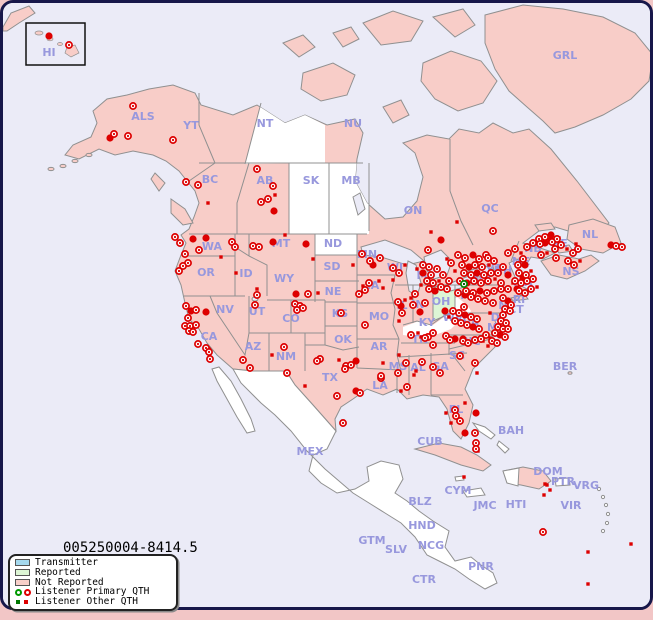 Image resolution: width=653 pixels, height=620 pixels. Describe the element at coordinates (565, 366) in the screenshot. I see `region-label-BER: BER` at that location.